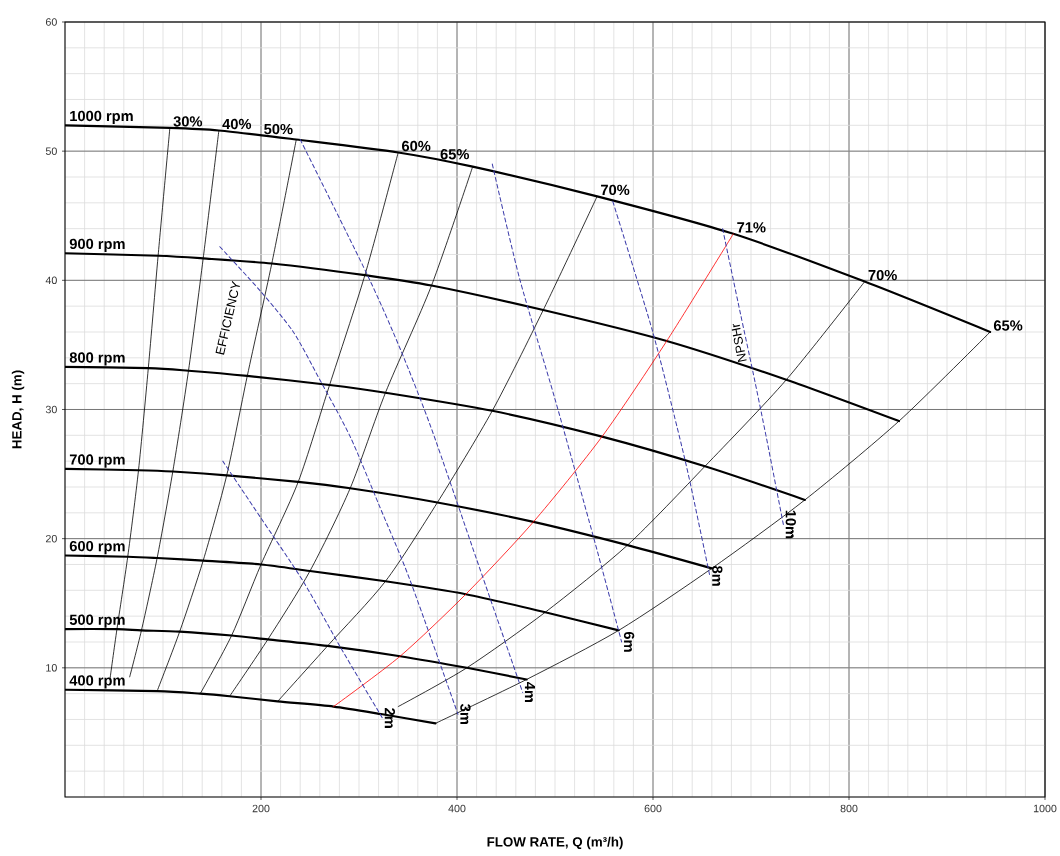 The height and width of the screenshot is (856, 1060). I want to click on text: 3m, so click(465, 714).